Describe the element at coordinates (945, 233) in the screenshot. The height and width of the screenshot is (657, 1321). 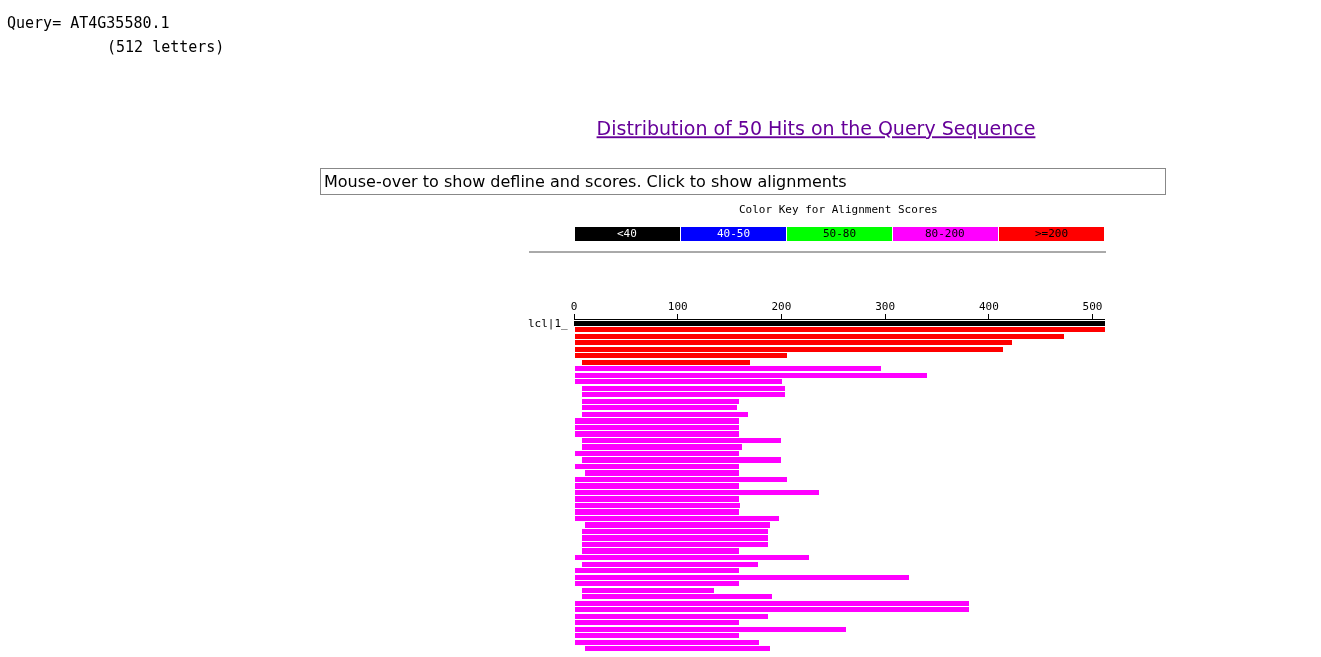
I see `text: 80-200` at that location.